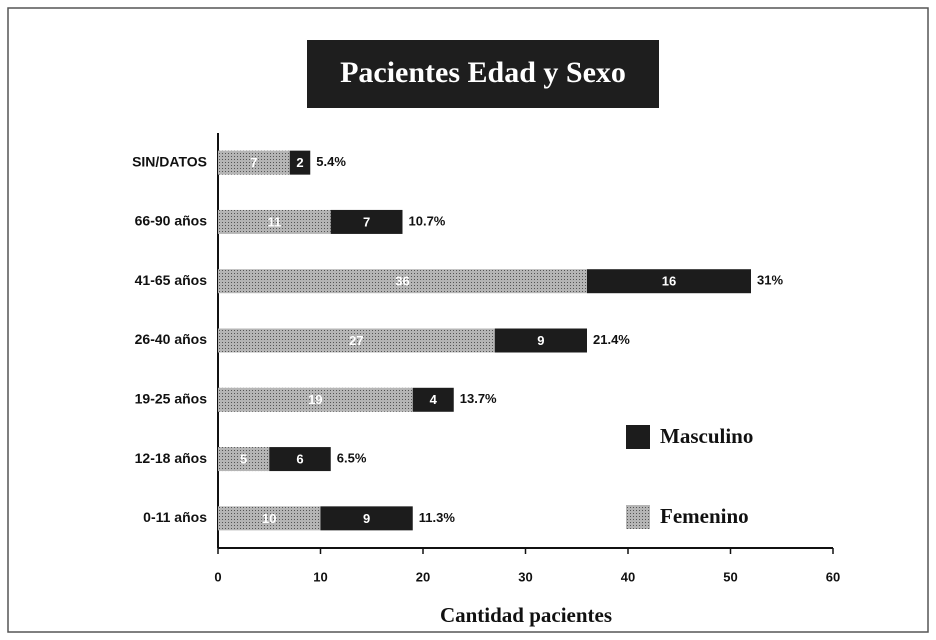 The width and height of the screenshot is (936, 640). I want to click on percent-label: 10.7%, so click(427, 220).